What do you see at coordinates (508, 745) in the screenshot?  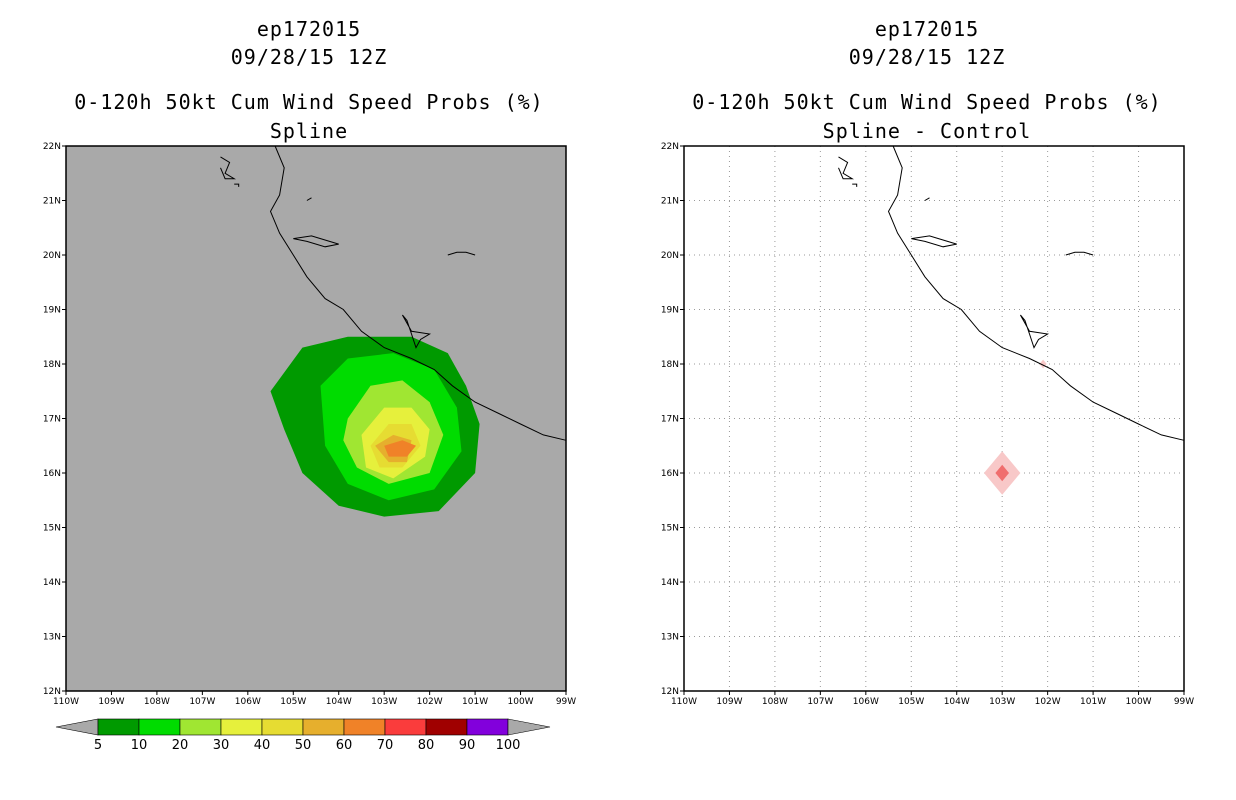 I see `colorbar-label: 100` at bounding box center [508, 745].